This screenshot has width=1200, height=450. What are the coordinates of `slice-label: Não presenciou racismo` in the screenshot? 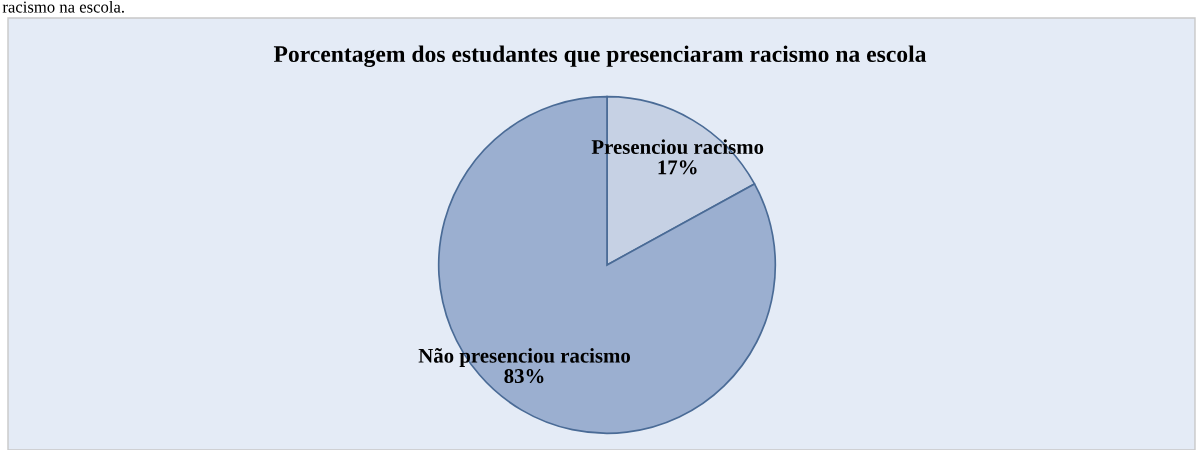 It's located at (524, 357).